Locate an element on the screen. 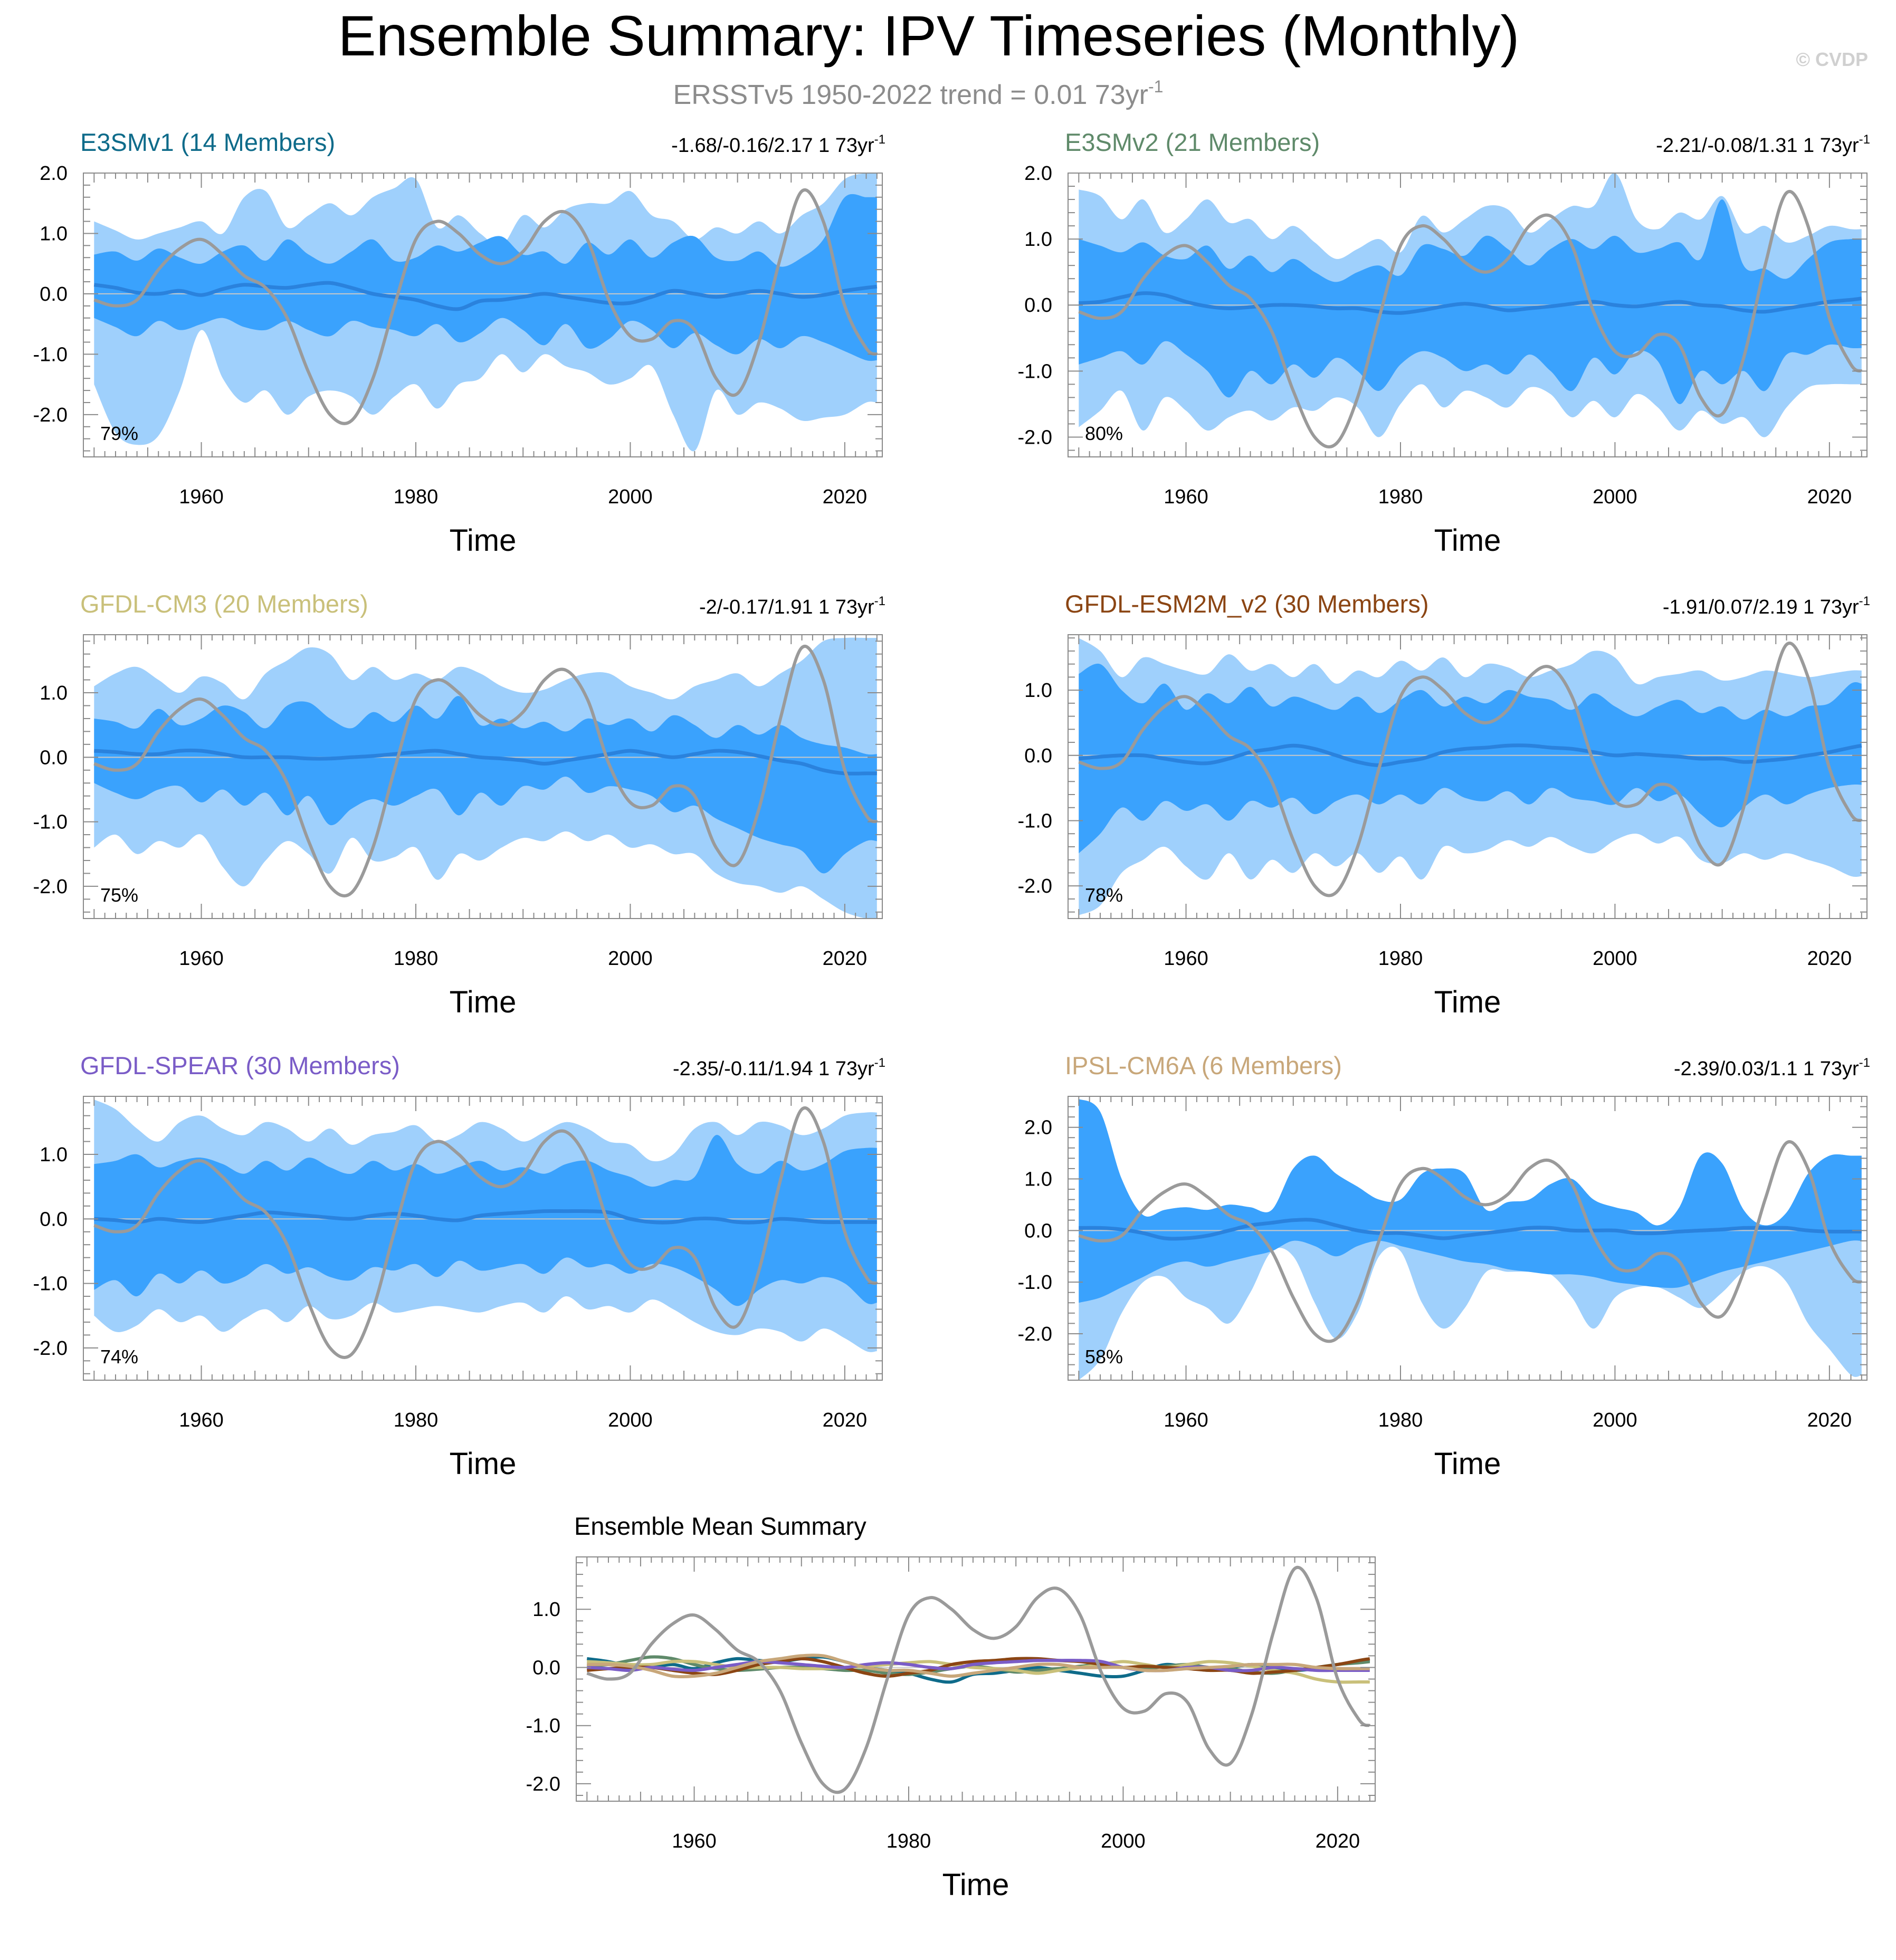  panel-title: Ensemble Mean Summary is located at coordinates (720, 1526).